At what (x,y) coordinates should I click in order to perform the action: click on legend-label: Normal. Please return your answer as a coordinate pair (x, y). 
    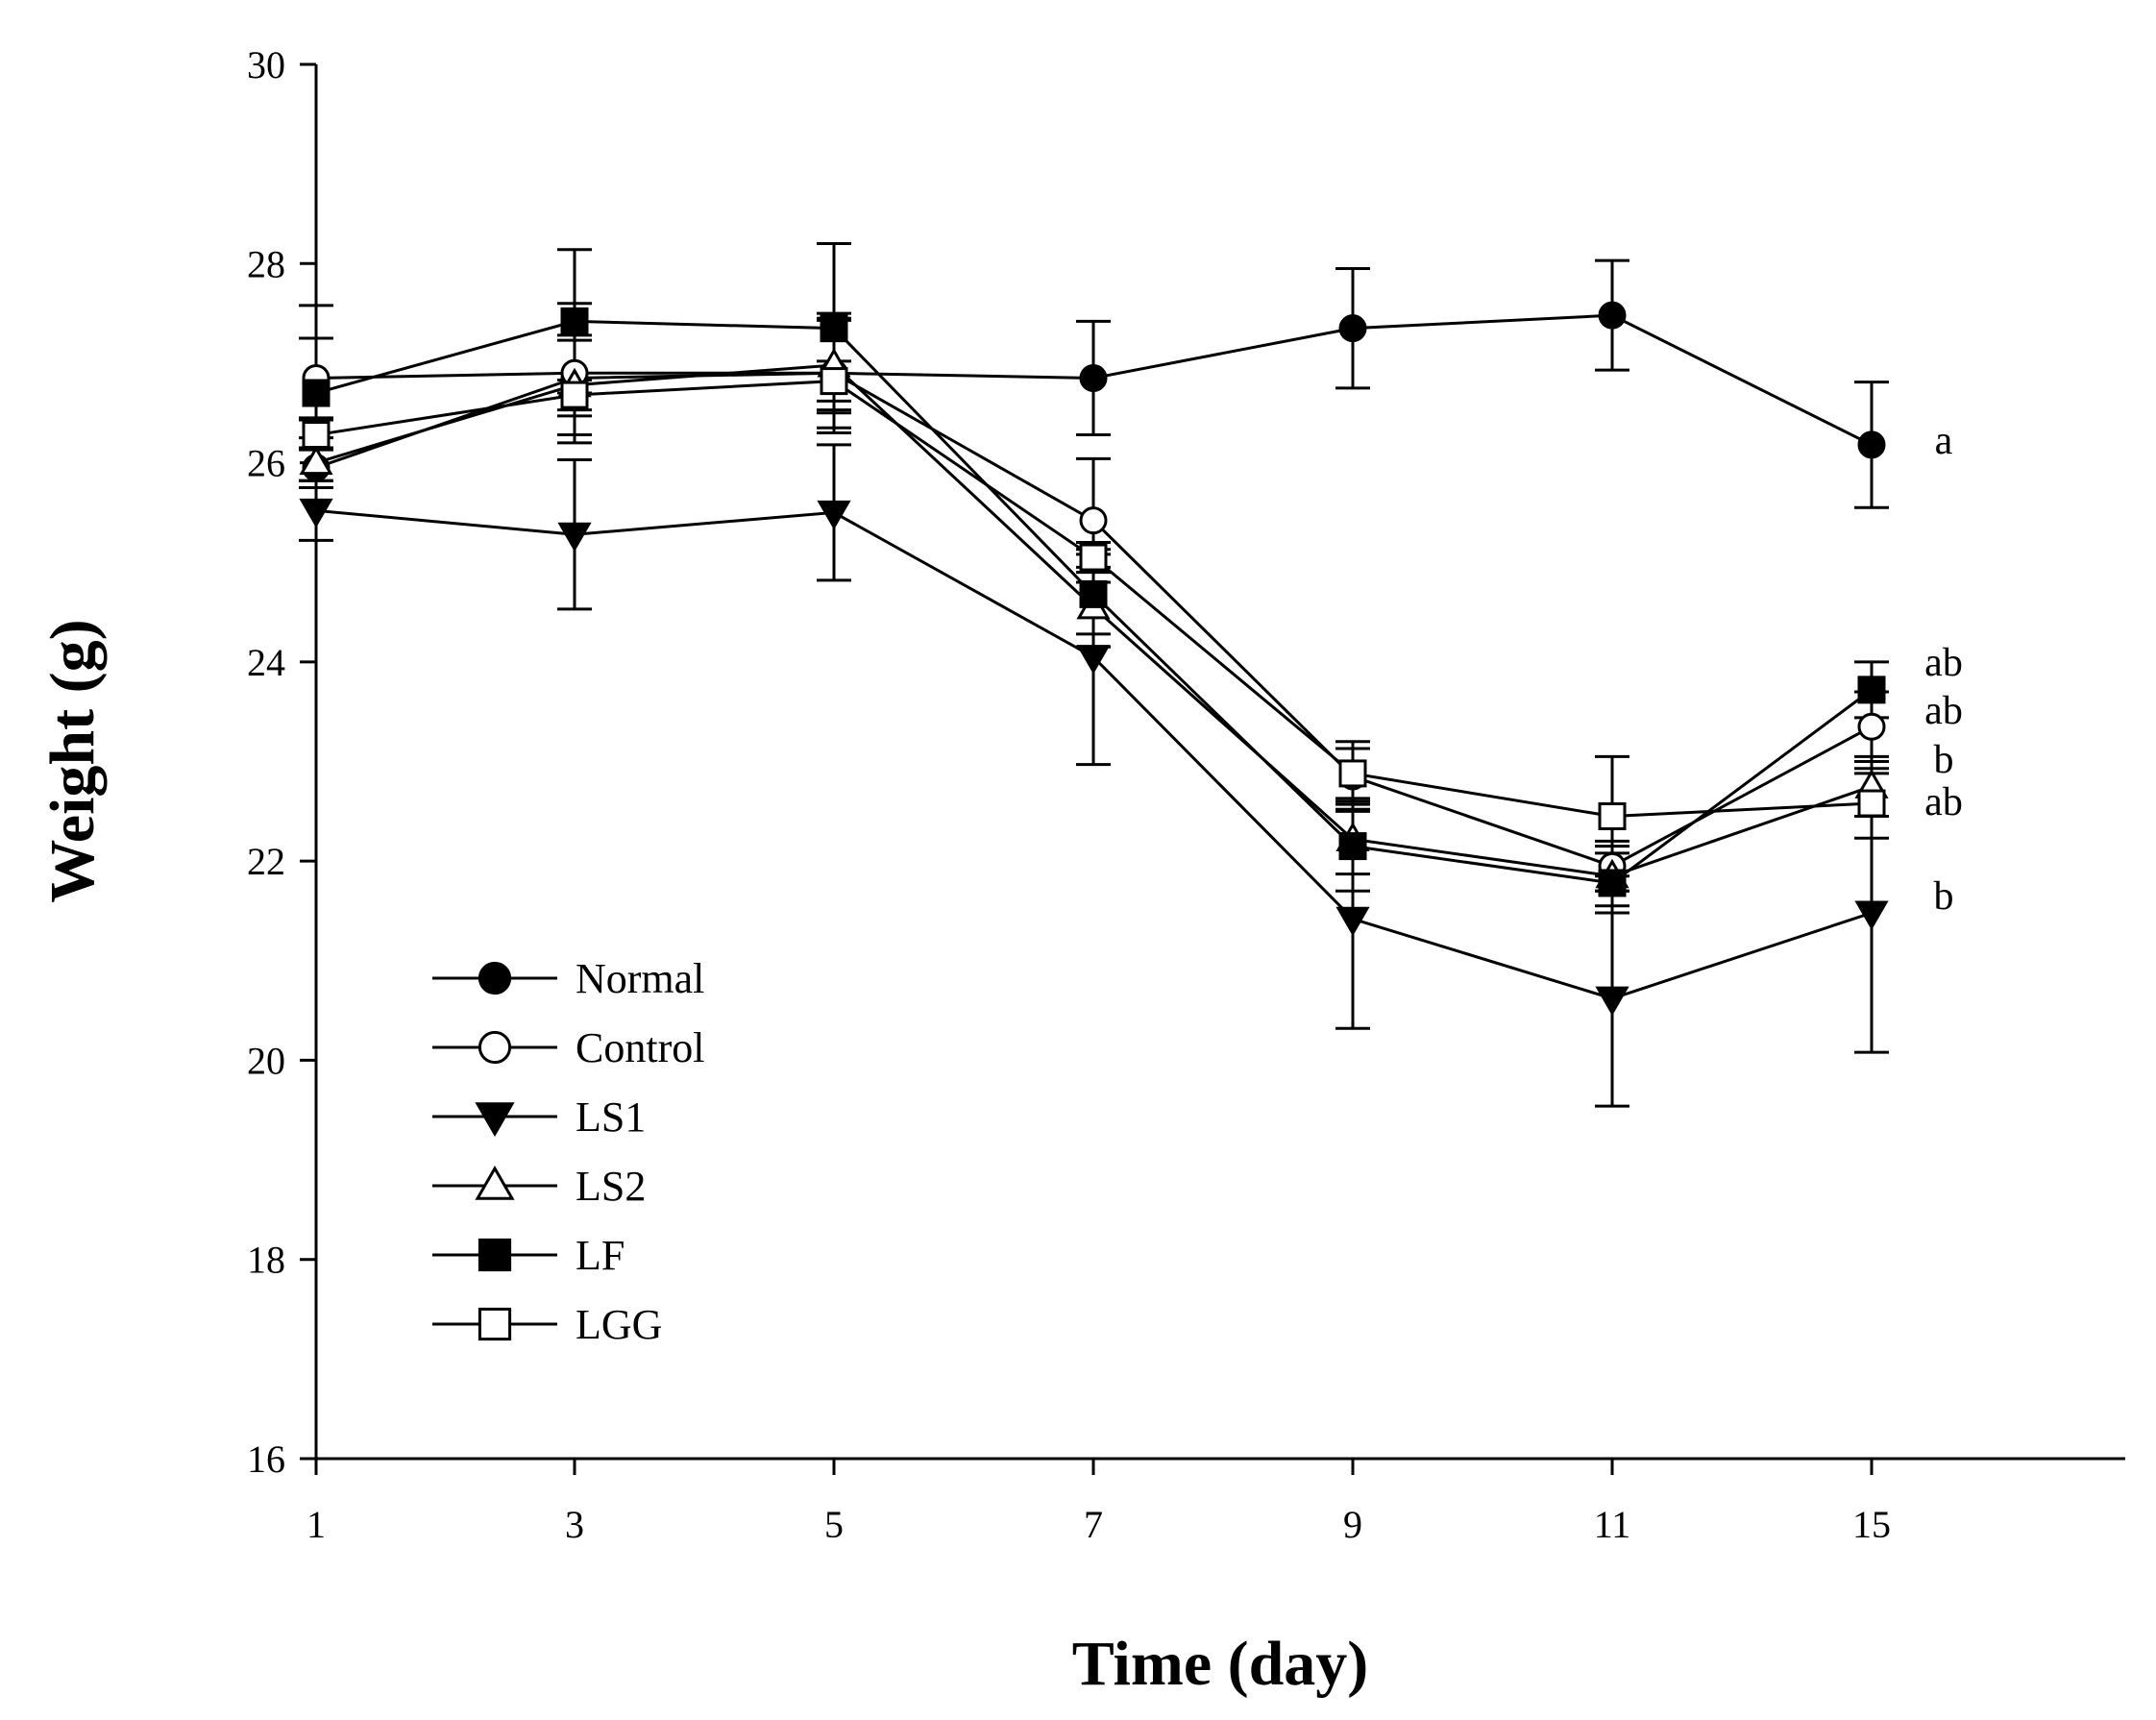
    Looking at the image, I should click on (640, 978).